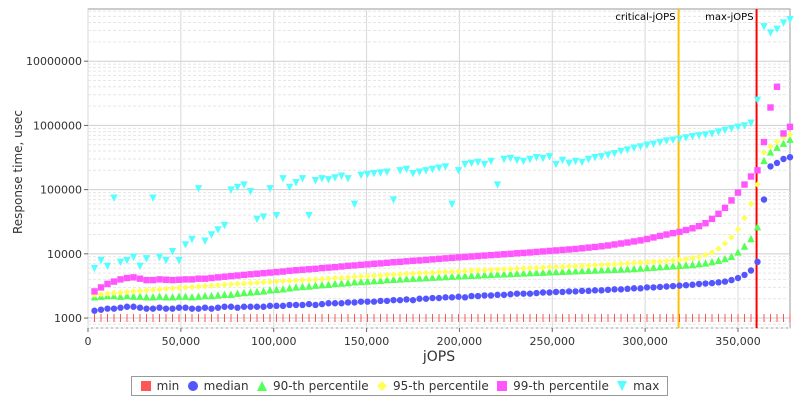 This screenshot has height=400, width=800. Describe the element at coordinates (226, 386) in the screenshot. I see `legend-label: median` at that location.